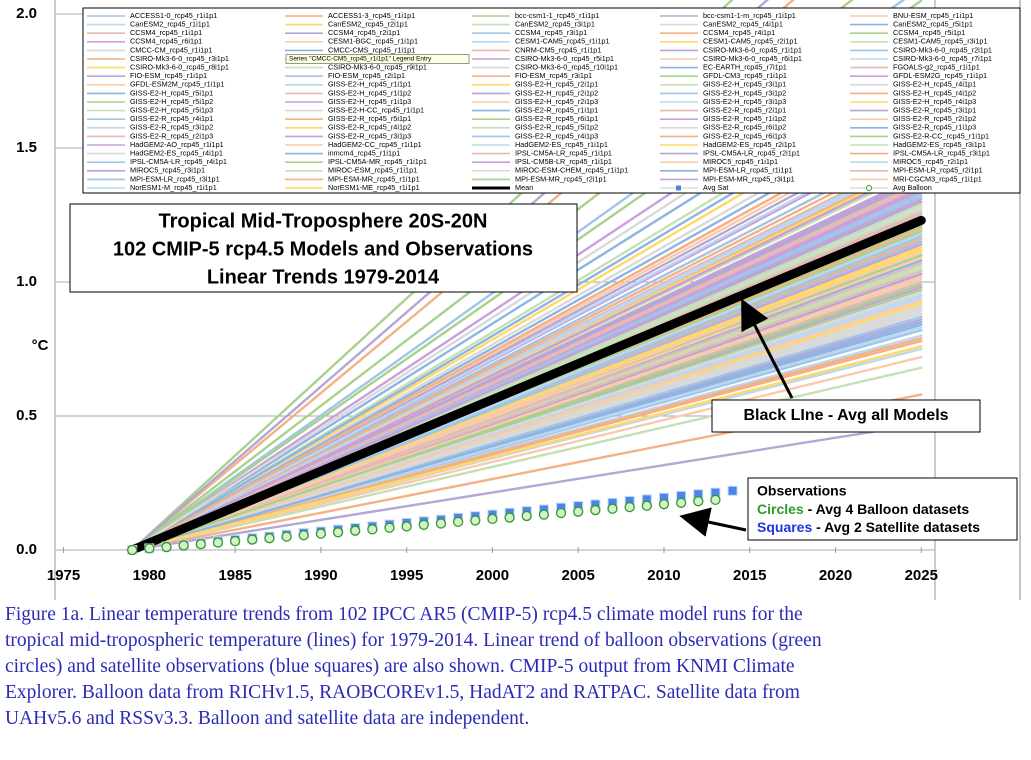  I want to click on legend-label: GISS-E2-H_rcp45_r1i1p1, so click(369, 84).